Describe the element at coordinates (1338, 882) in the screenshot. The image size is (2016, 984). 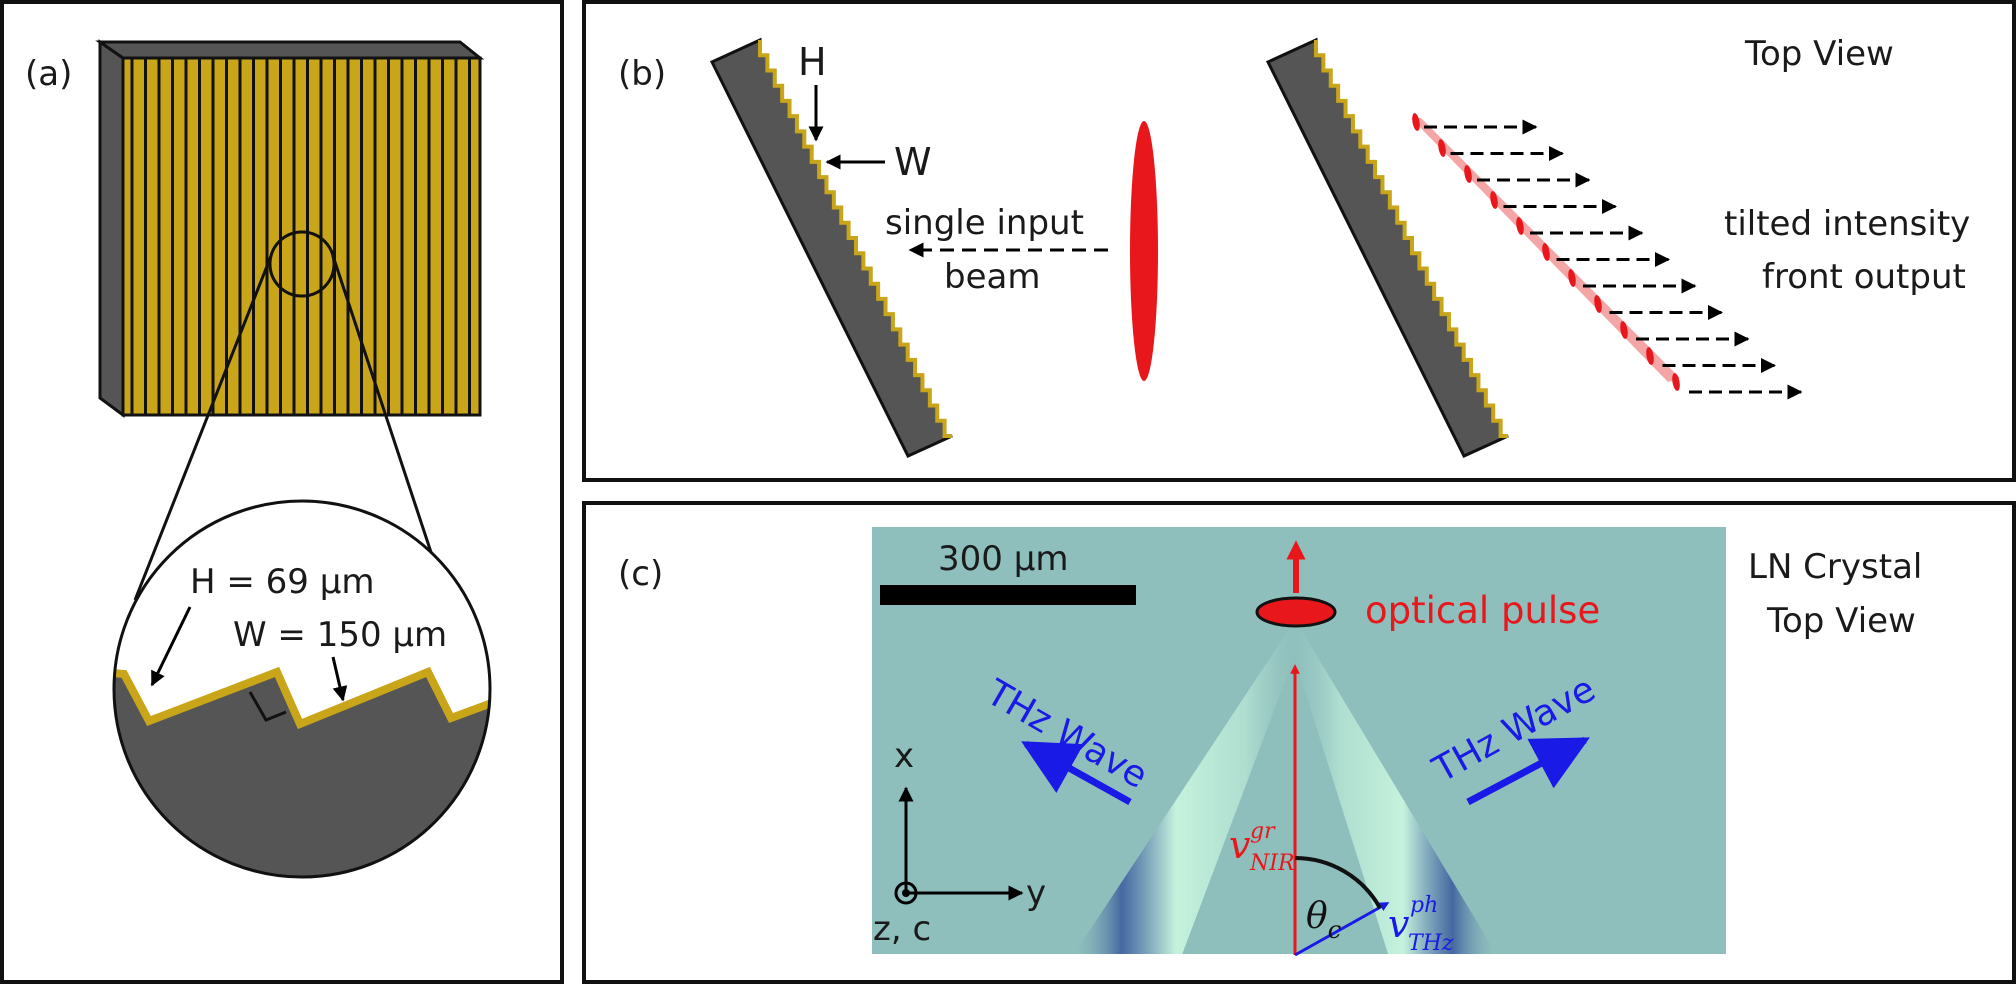
I see `cherenkov-angle-arc` at that location.